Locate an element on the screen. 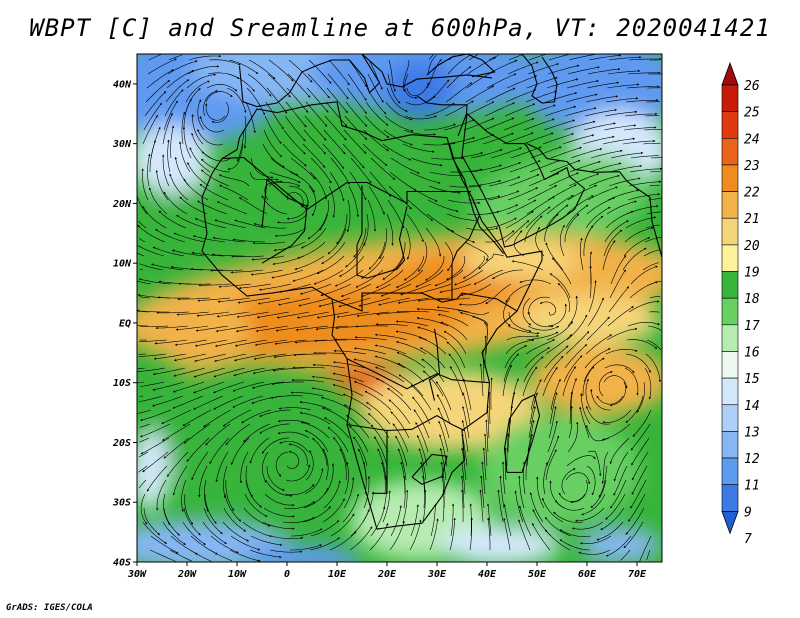 This screenshot has width=800, height=618. colorbar-label: 19 is located at coordinates (752, 273).